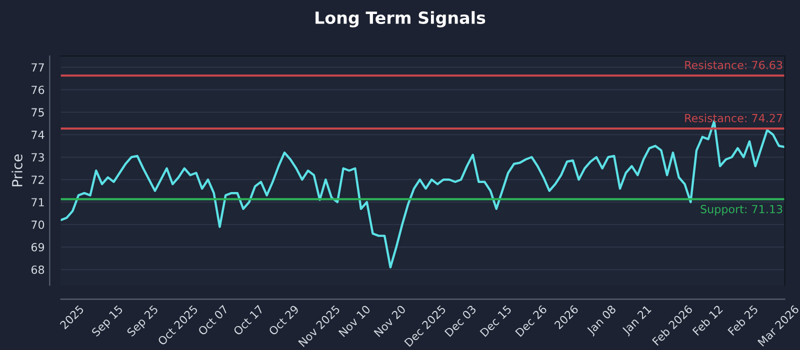  What do you see at coordinates (602, 320) in the screenshot?
I see `x-tick-label: Jan 08` at bounding box center [602, 320].